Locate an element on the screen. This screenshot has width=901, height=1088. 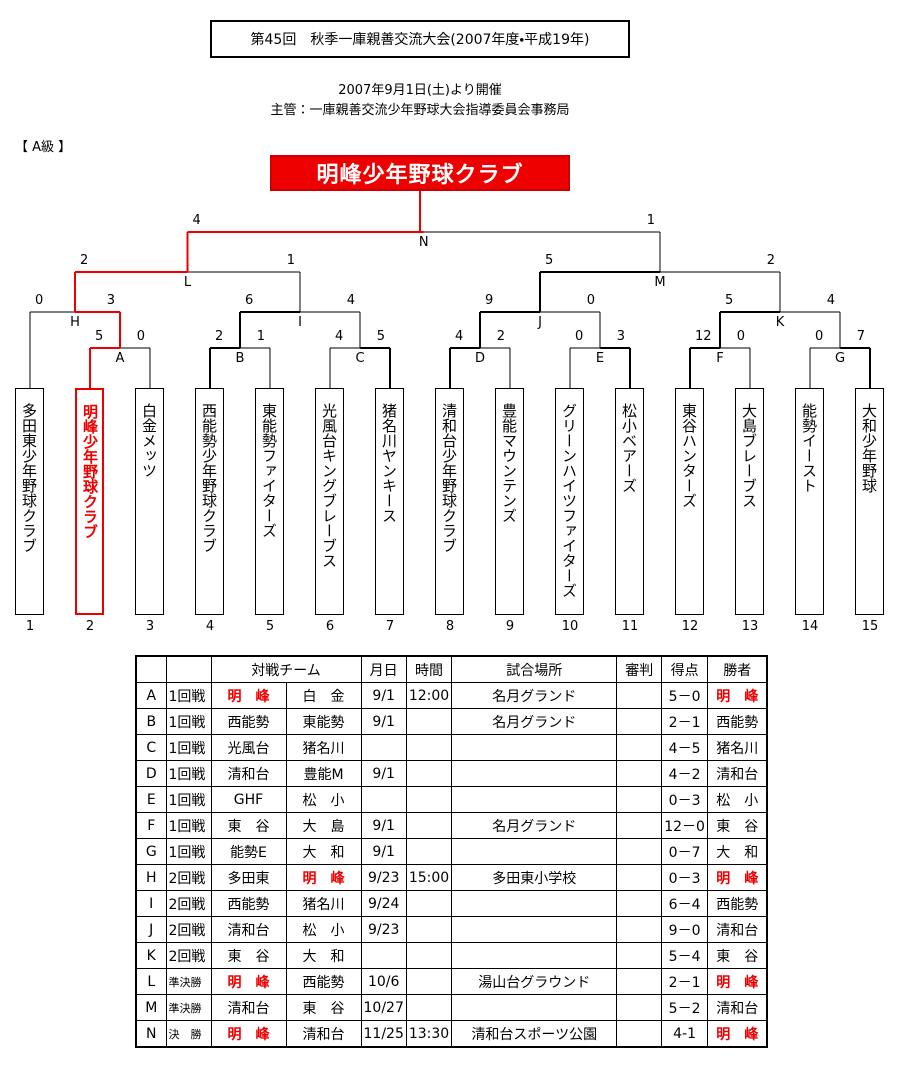
team-box: 白金メッツ is located at coordinates (149, 501).